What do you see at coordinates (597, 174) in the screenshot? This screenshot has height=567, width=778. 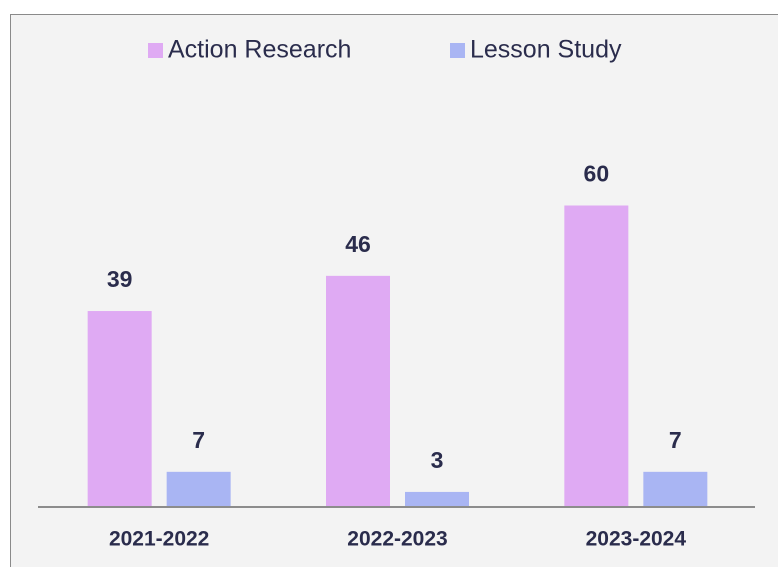 I see `data-label: 60` at bounding box center [597, 174].